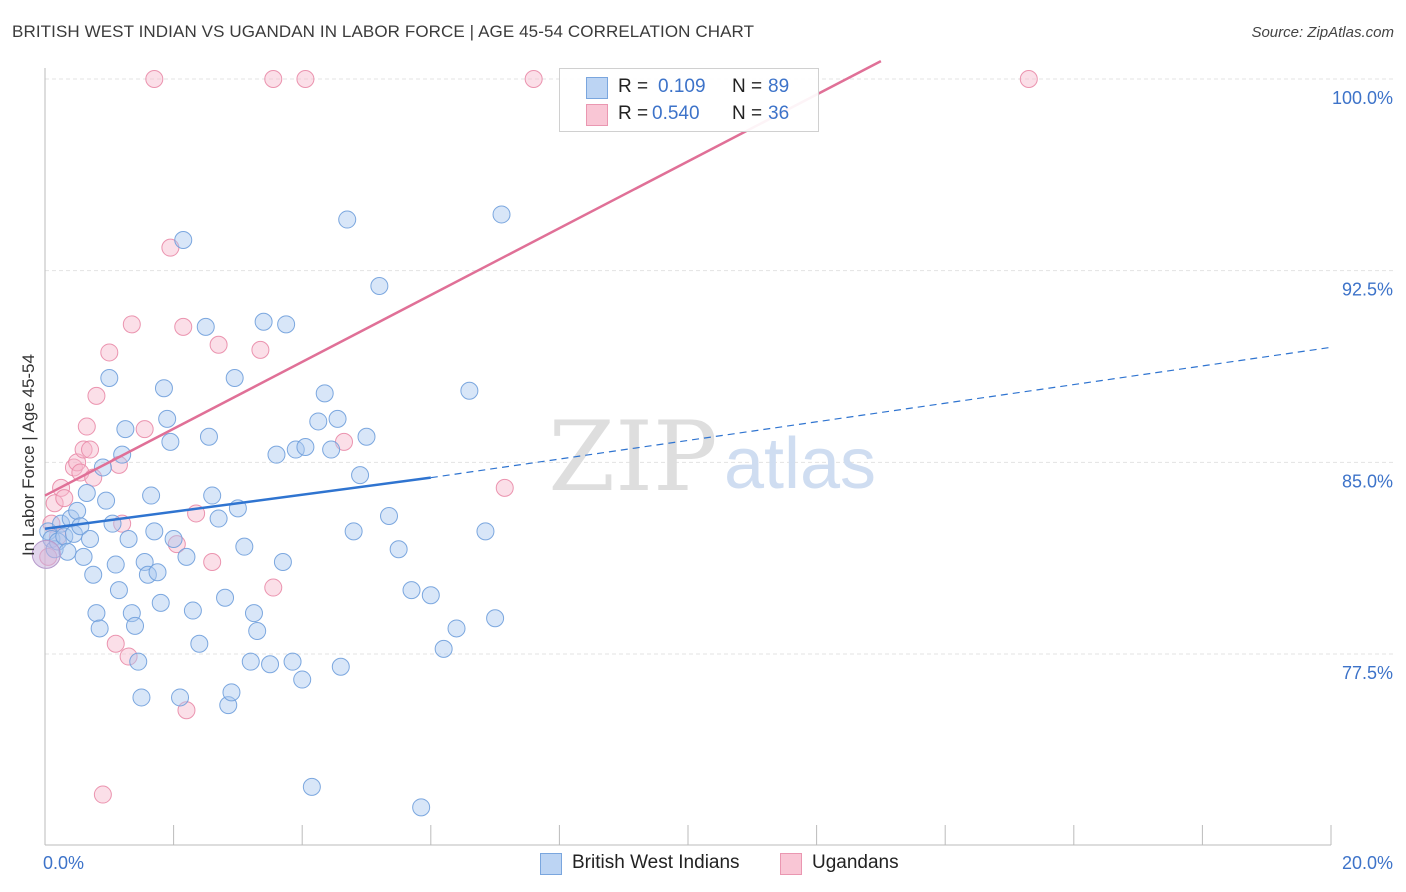 The width and height of the screenshot is (1406, 892). I want to click on watermark-atlas: atlas, so click(800, 464).